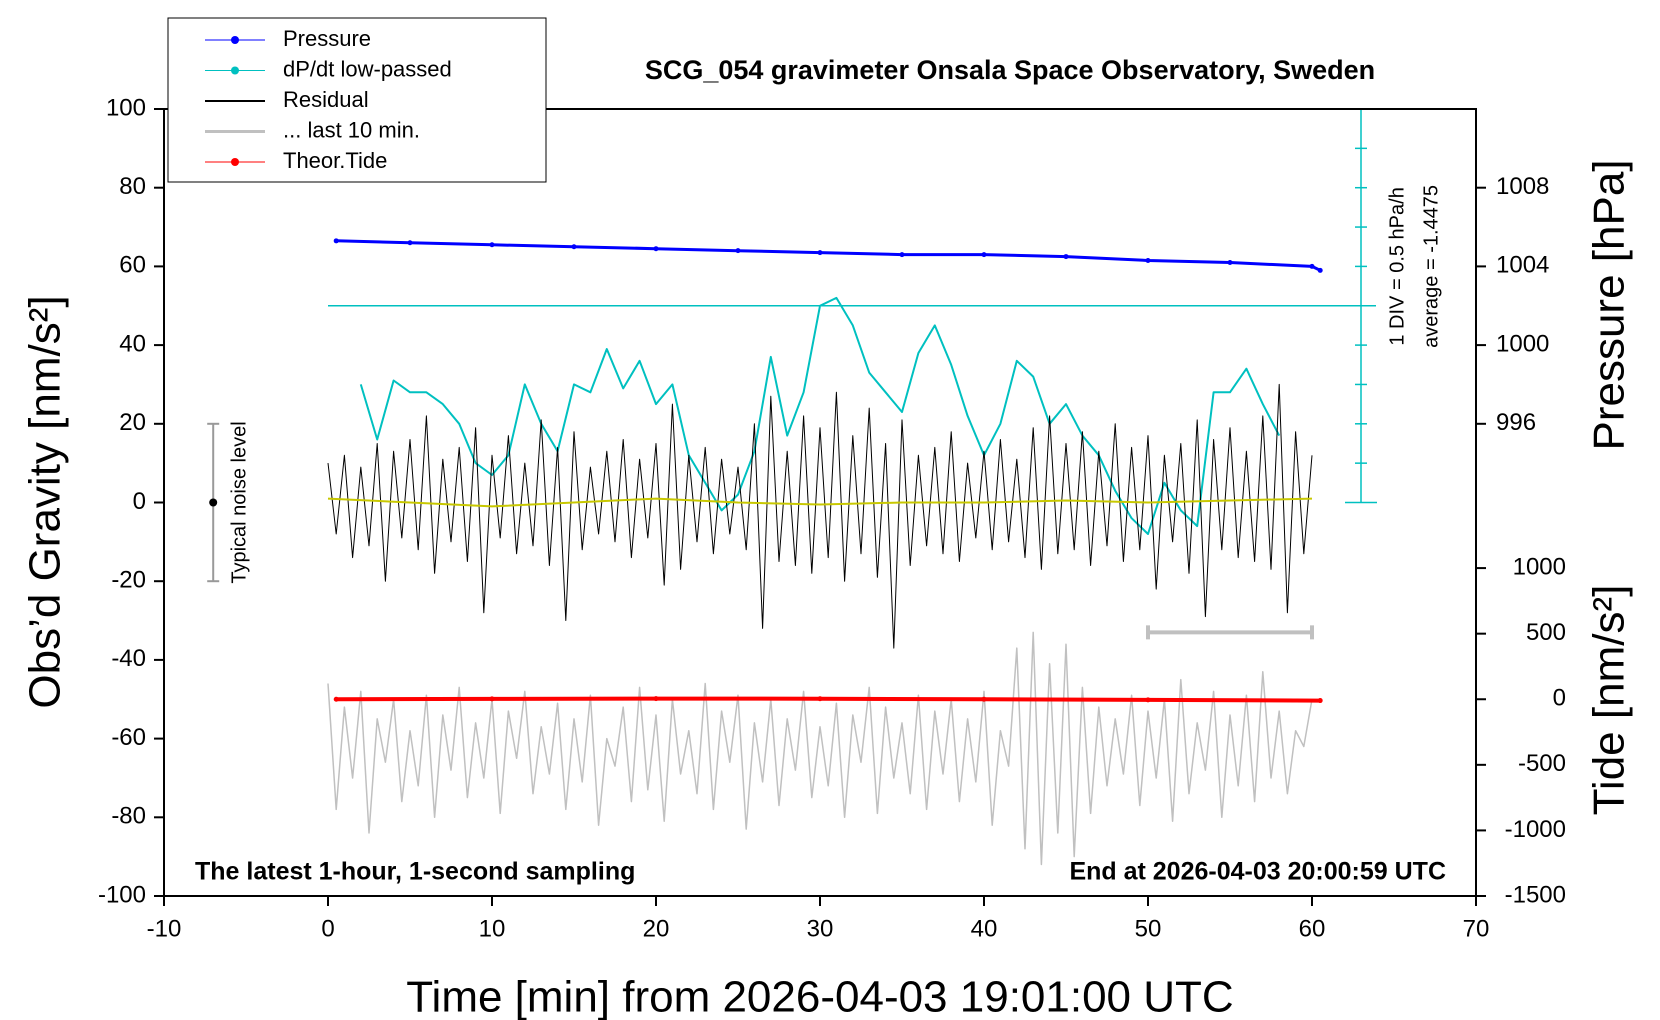  Describe the element at coordinates (1539, 566) in the screenshot. I see `tide-tick-label: 1000` at that location.